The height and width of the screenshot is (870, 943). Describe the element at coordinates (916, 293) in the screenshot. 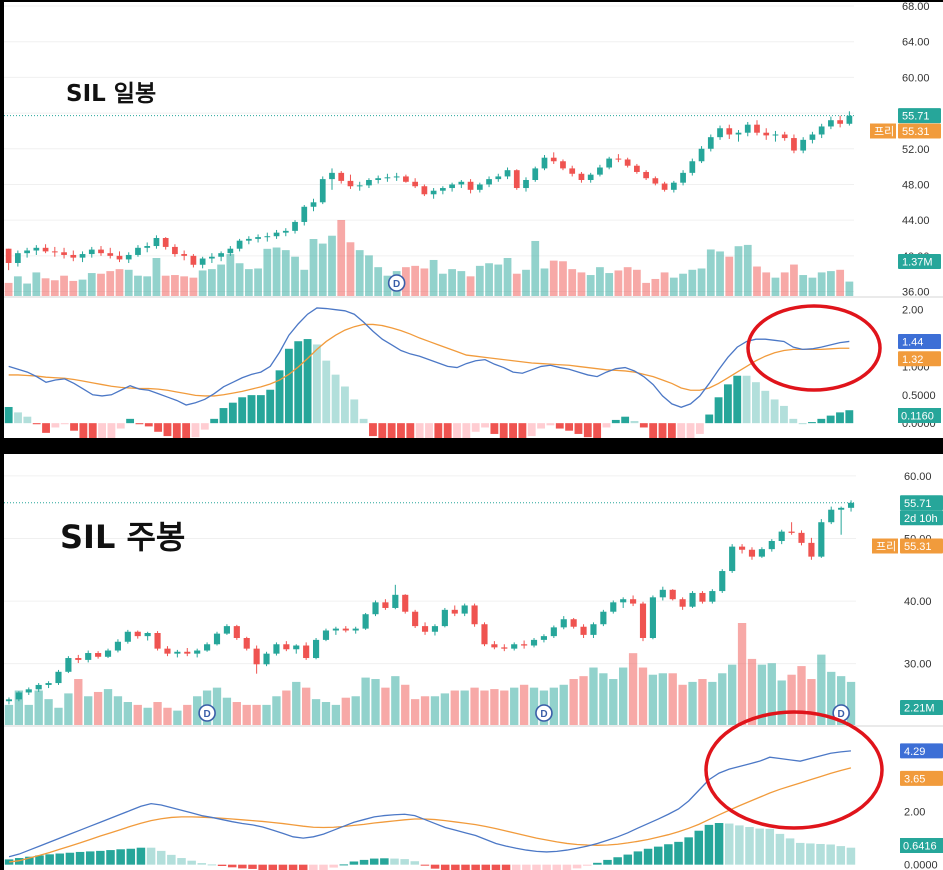

I see `y-tick-label: 36.00` at that location.